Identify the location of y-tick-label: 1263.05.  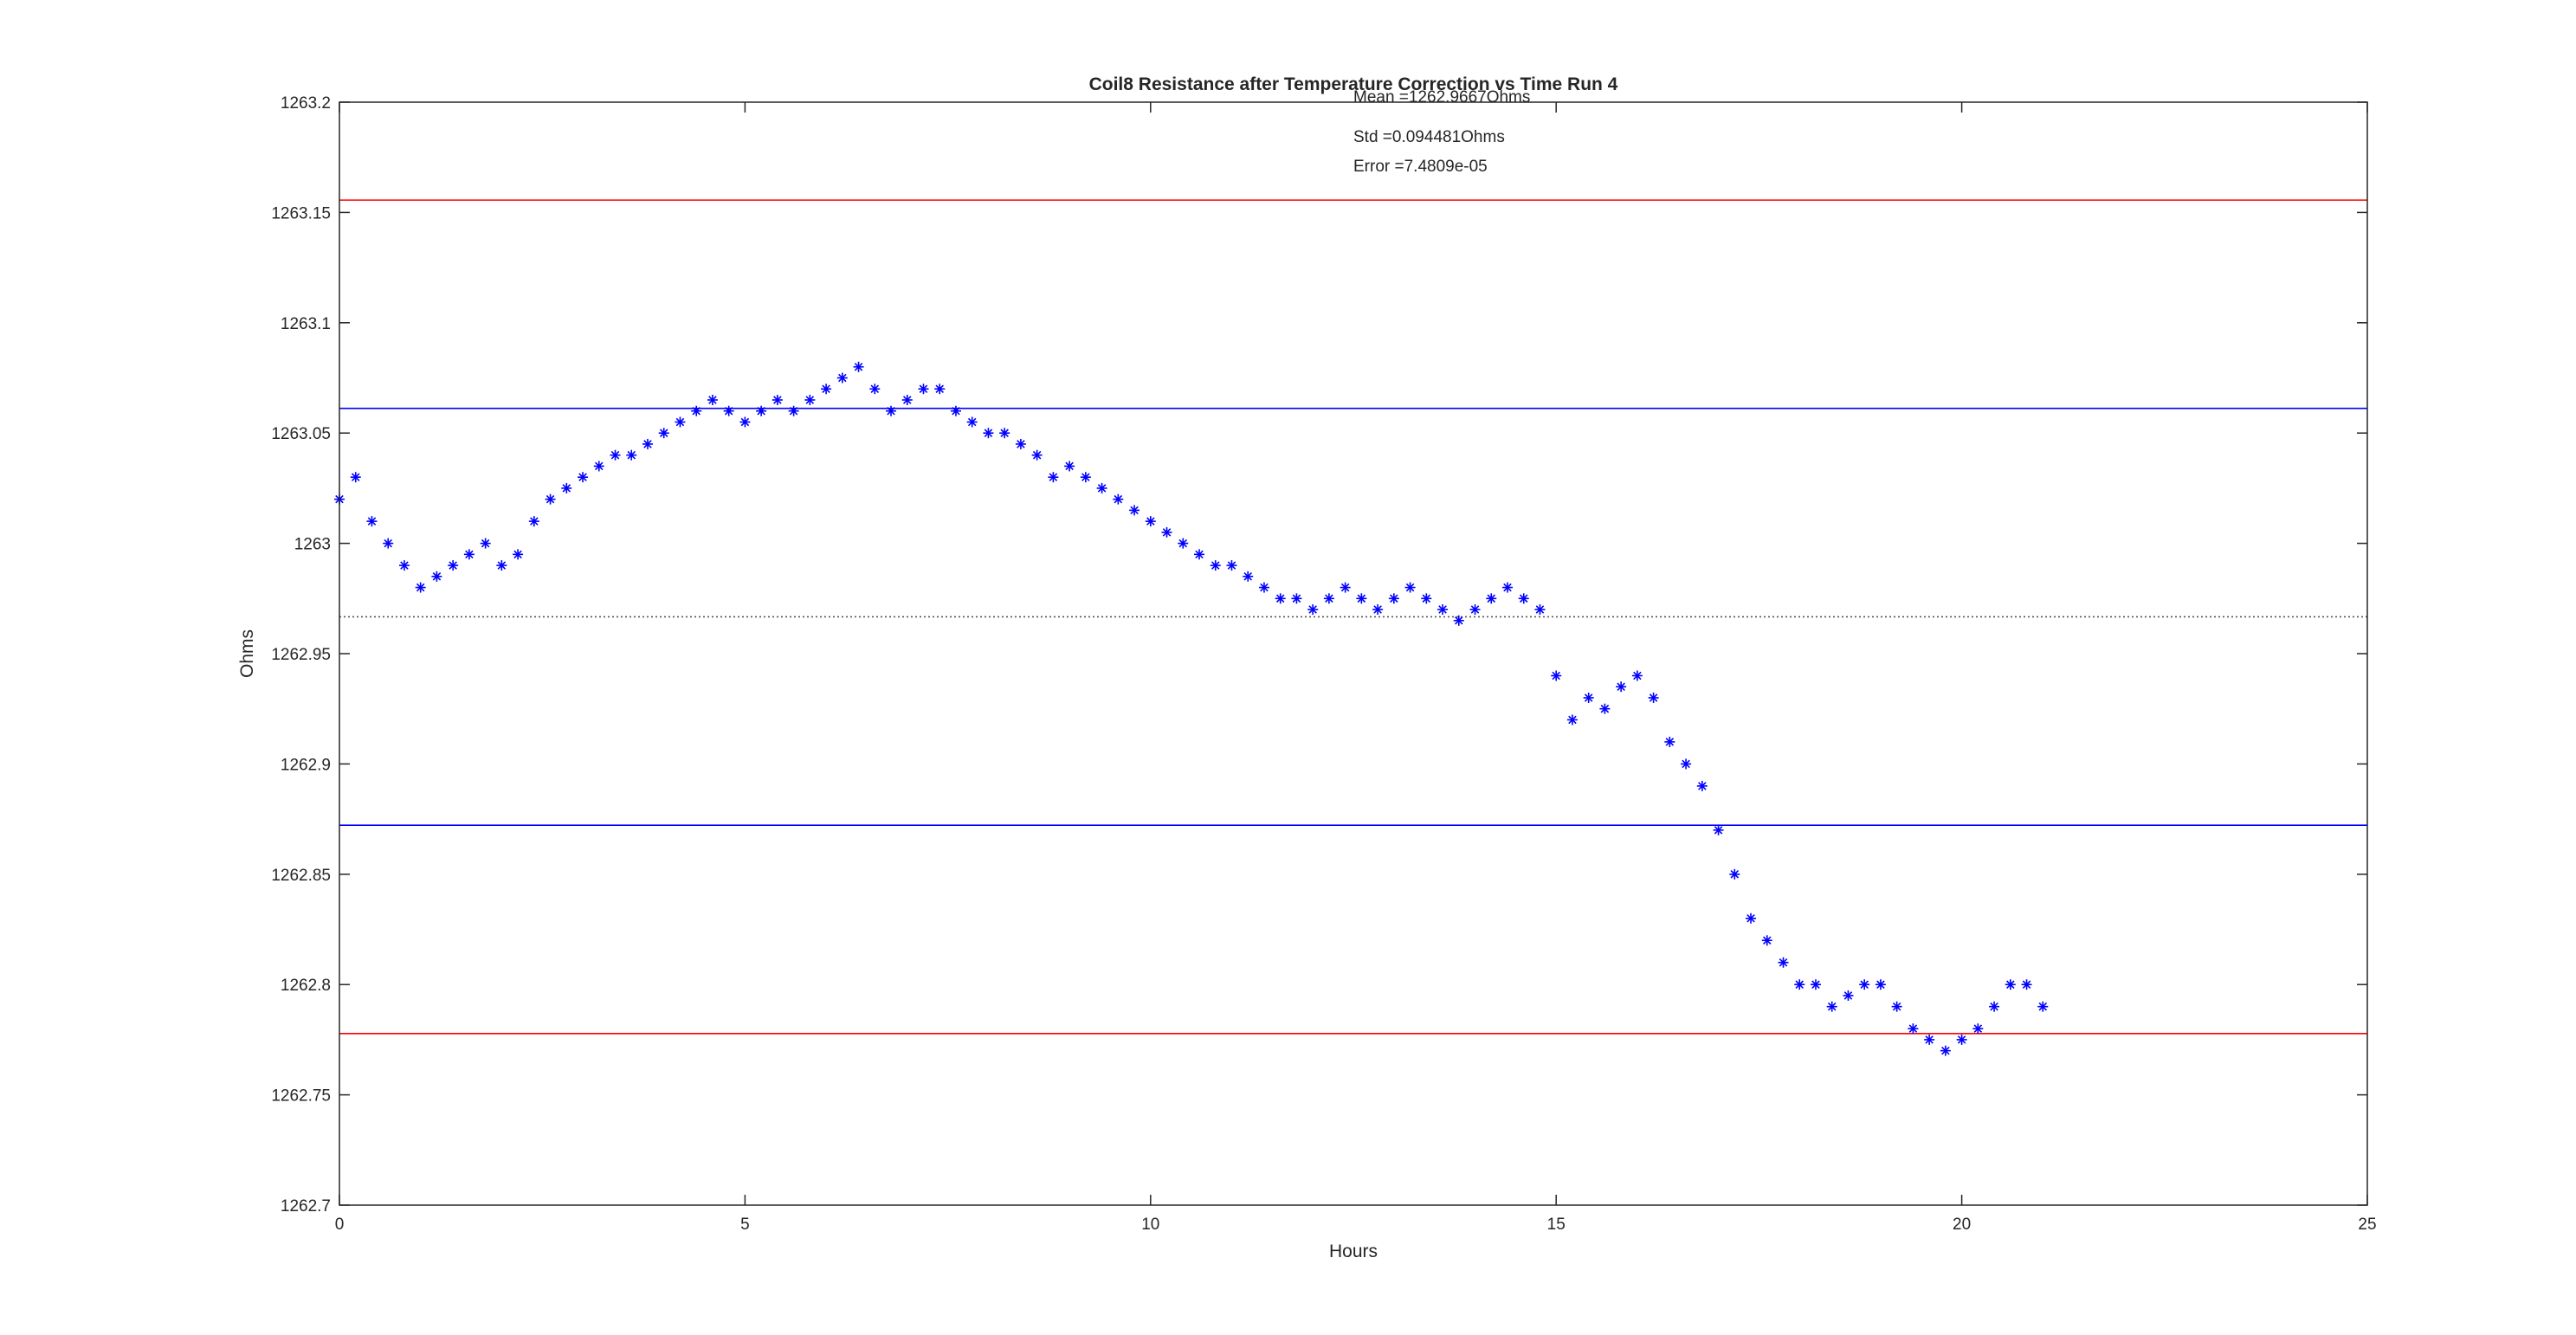
(301, 434).